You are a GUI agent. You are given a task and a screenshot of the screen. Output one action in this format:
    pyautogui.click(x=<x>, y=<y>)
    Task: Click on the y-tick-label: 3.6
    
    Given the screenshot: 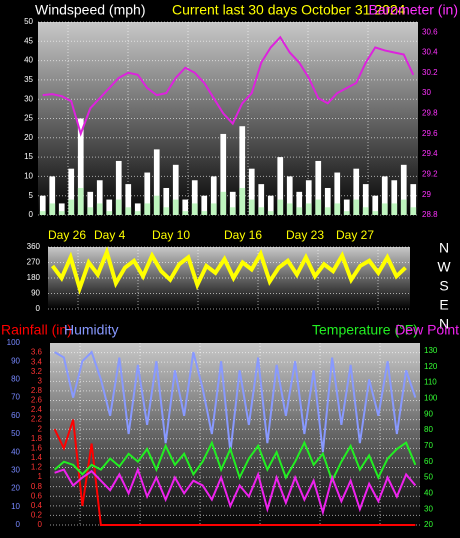 What is the action you would take?
    pyautogui.click(x=37, y=352)
    